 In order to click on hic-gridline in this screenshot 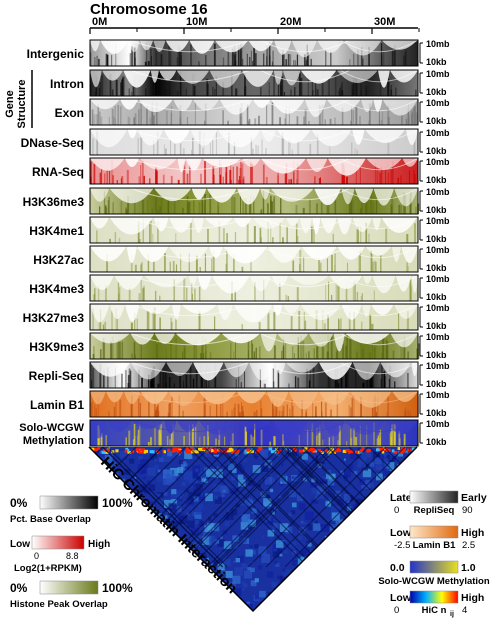, I will do `click(267, 507)`.